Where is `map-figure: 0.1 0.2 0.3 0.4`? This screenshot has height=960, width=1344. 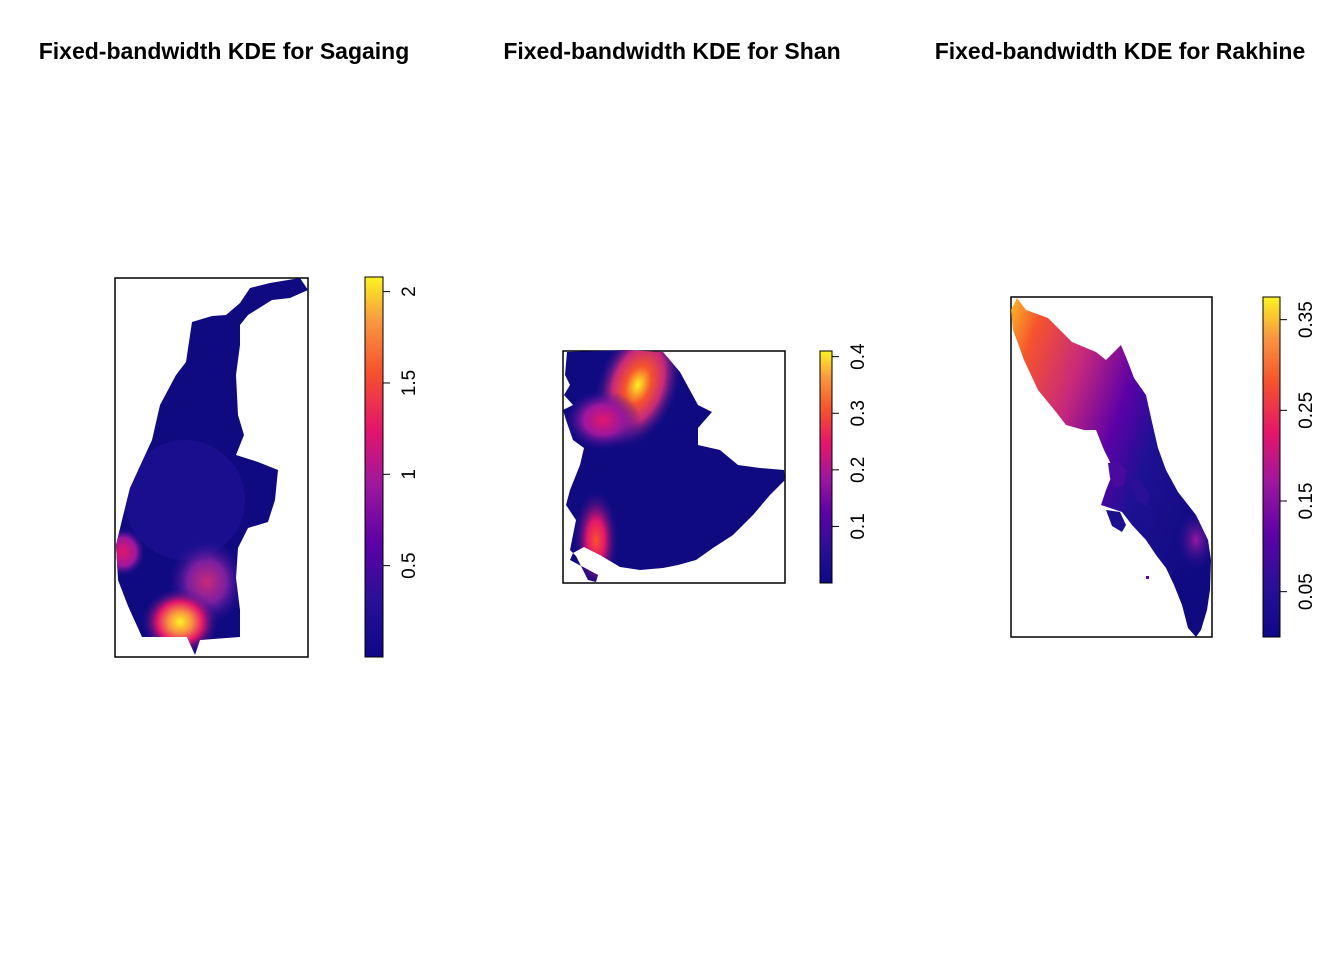
map-figure: 0.1 0.2 0.3 0.4 is located at coordinates (715, 463).